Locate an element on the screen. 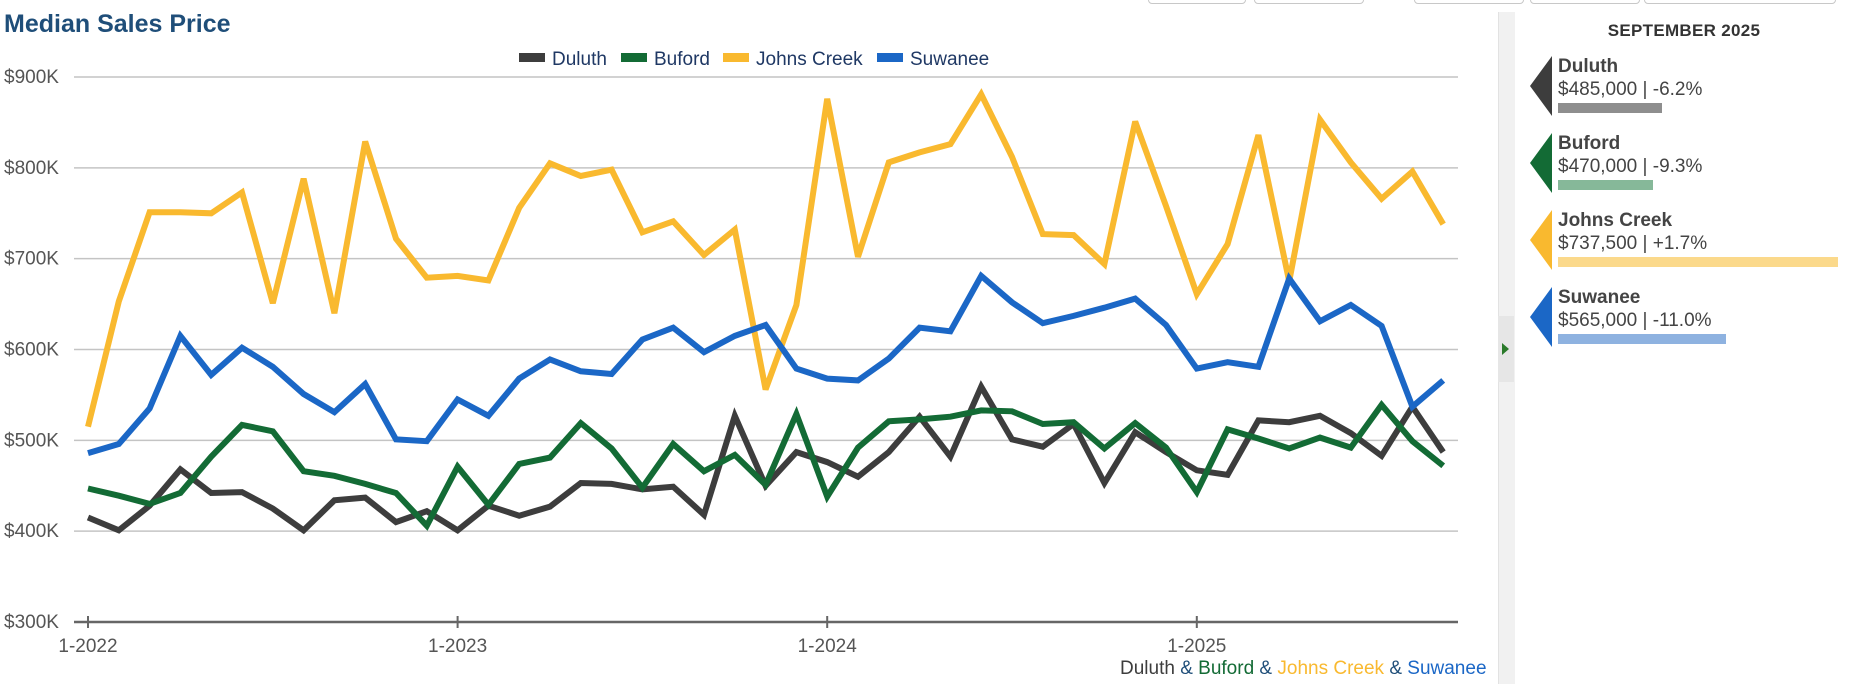 This screenshot has width=1852, height=684. summary-name: Duluth is located at coordinates (1588, 66).